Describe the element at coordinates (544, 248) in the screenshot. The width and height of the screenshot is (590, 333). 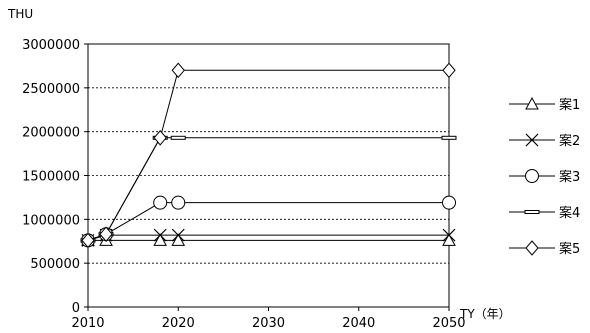
I see `legend-item-5: 案5` at that location.